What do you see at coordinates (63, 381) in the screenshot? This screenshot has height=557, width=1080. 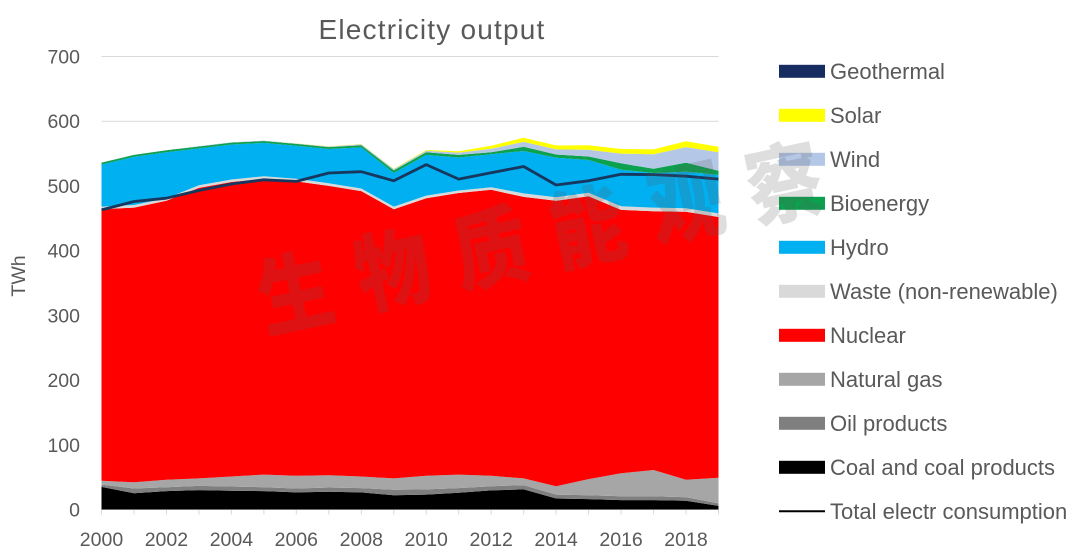 I see `svg-text: 200` at bounding box center [63, 381].